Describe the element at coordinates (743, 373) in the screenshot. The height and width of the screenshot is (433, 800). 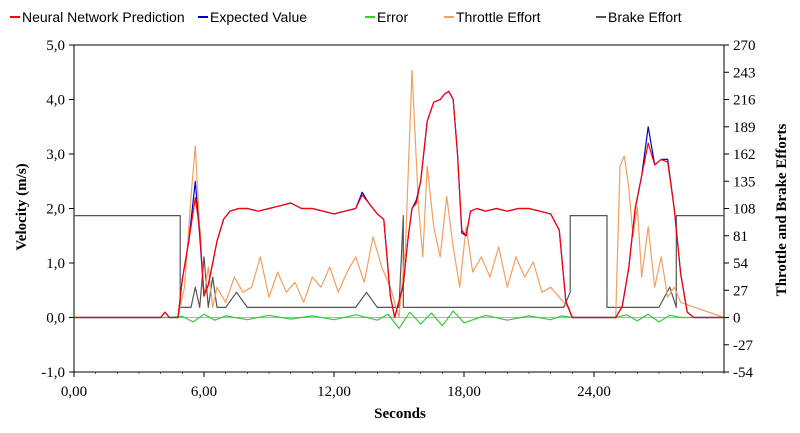
I see `y2-tick-label: -54` at that location.